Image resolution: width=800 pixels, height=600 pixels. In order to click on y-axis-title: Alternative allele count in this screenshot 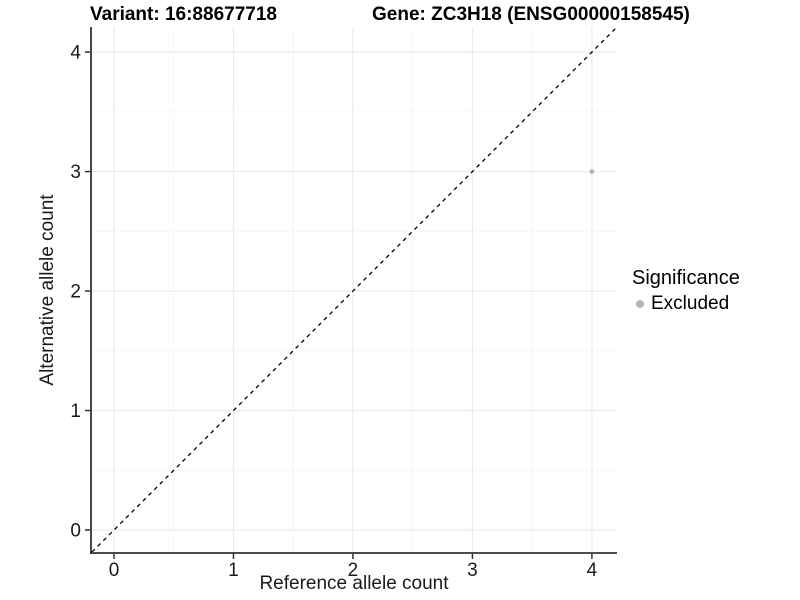, I will do `click(47, 290)`.